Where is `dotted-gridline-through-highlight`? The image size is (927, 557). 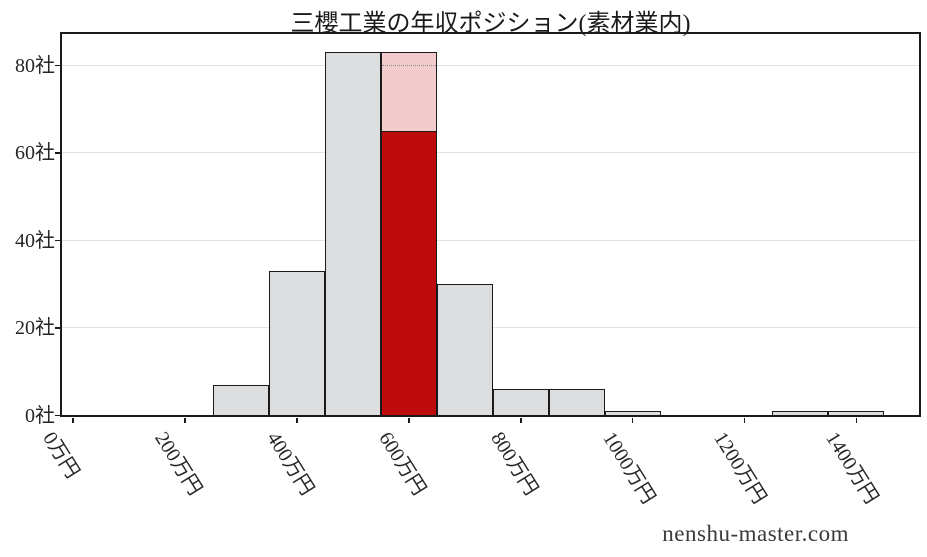 dotted-gridline-through-highlight is located at coordinates (408, 65).